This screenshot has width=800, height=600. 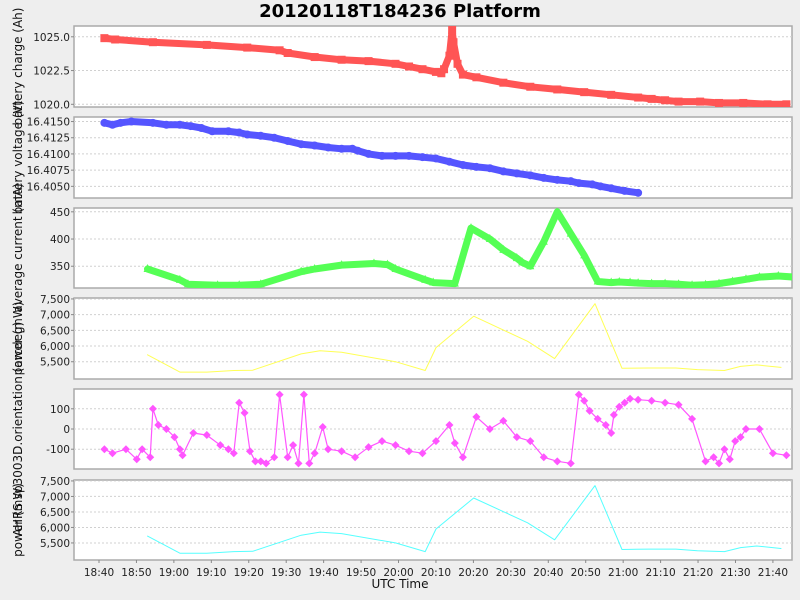 I want to click on y-tick-label: 16.4125, so click(x=48, y=139).